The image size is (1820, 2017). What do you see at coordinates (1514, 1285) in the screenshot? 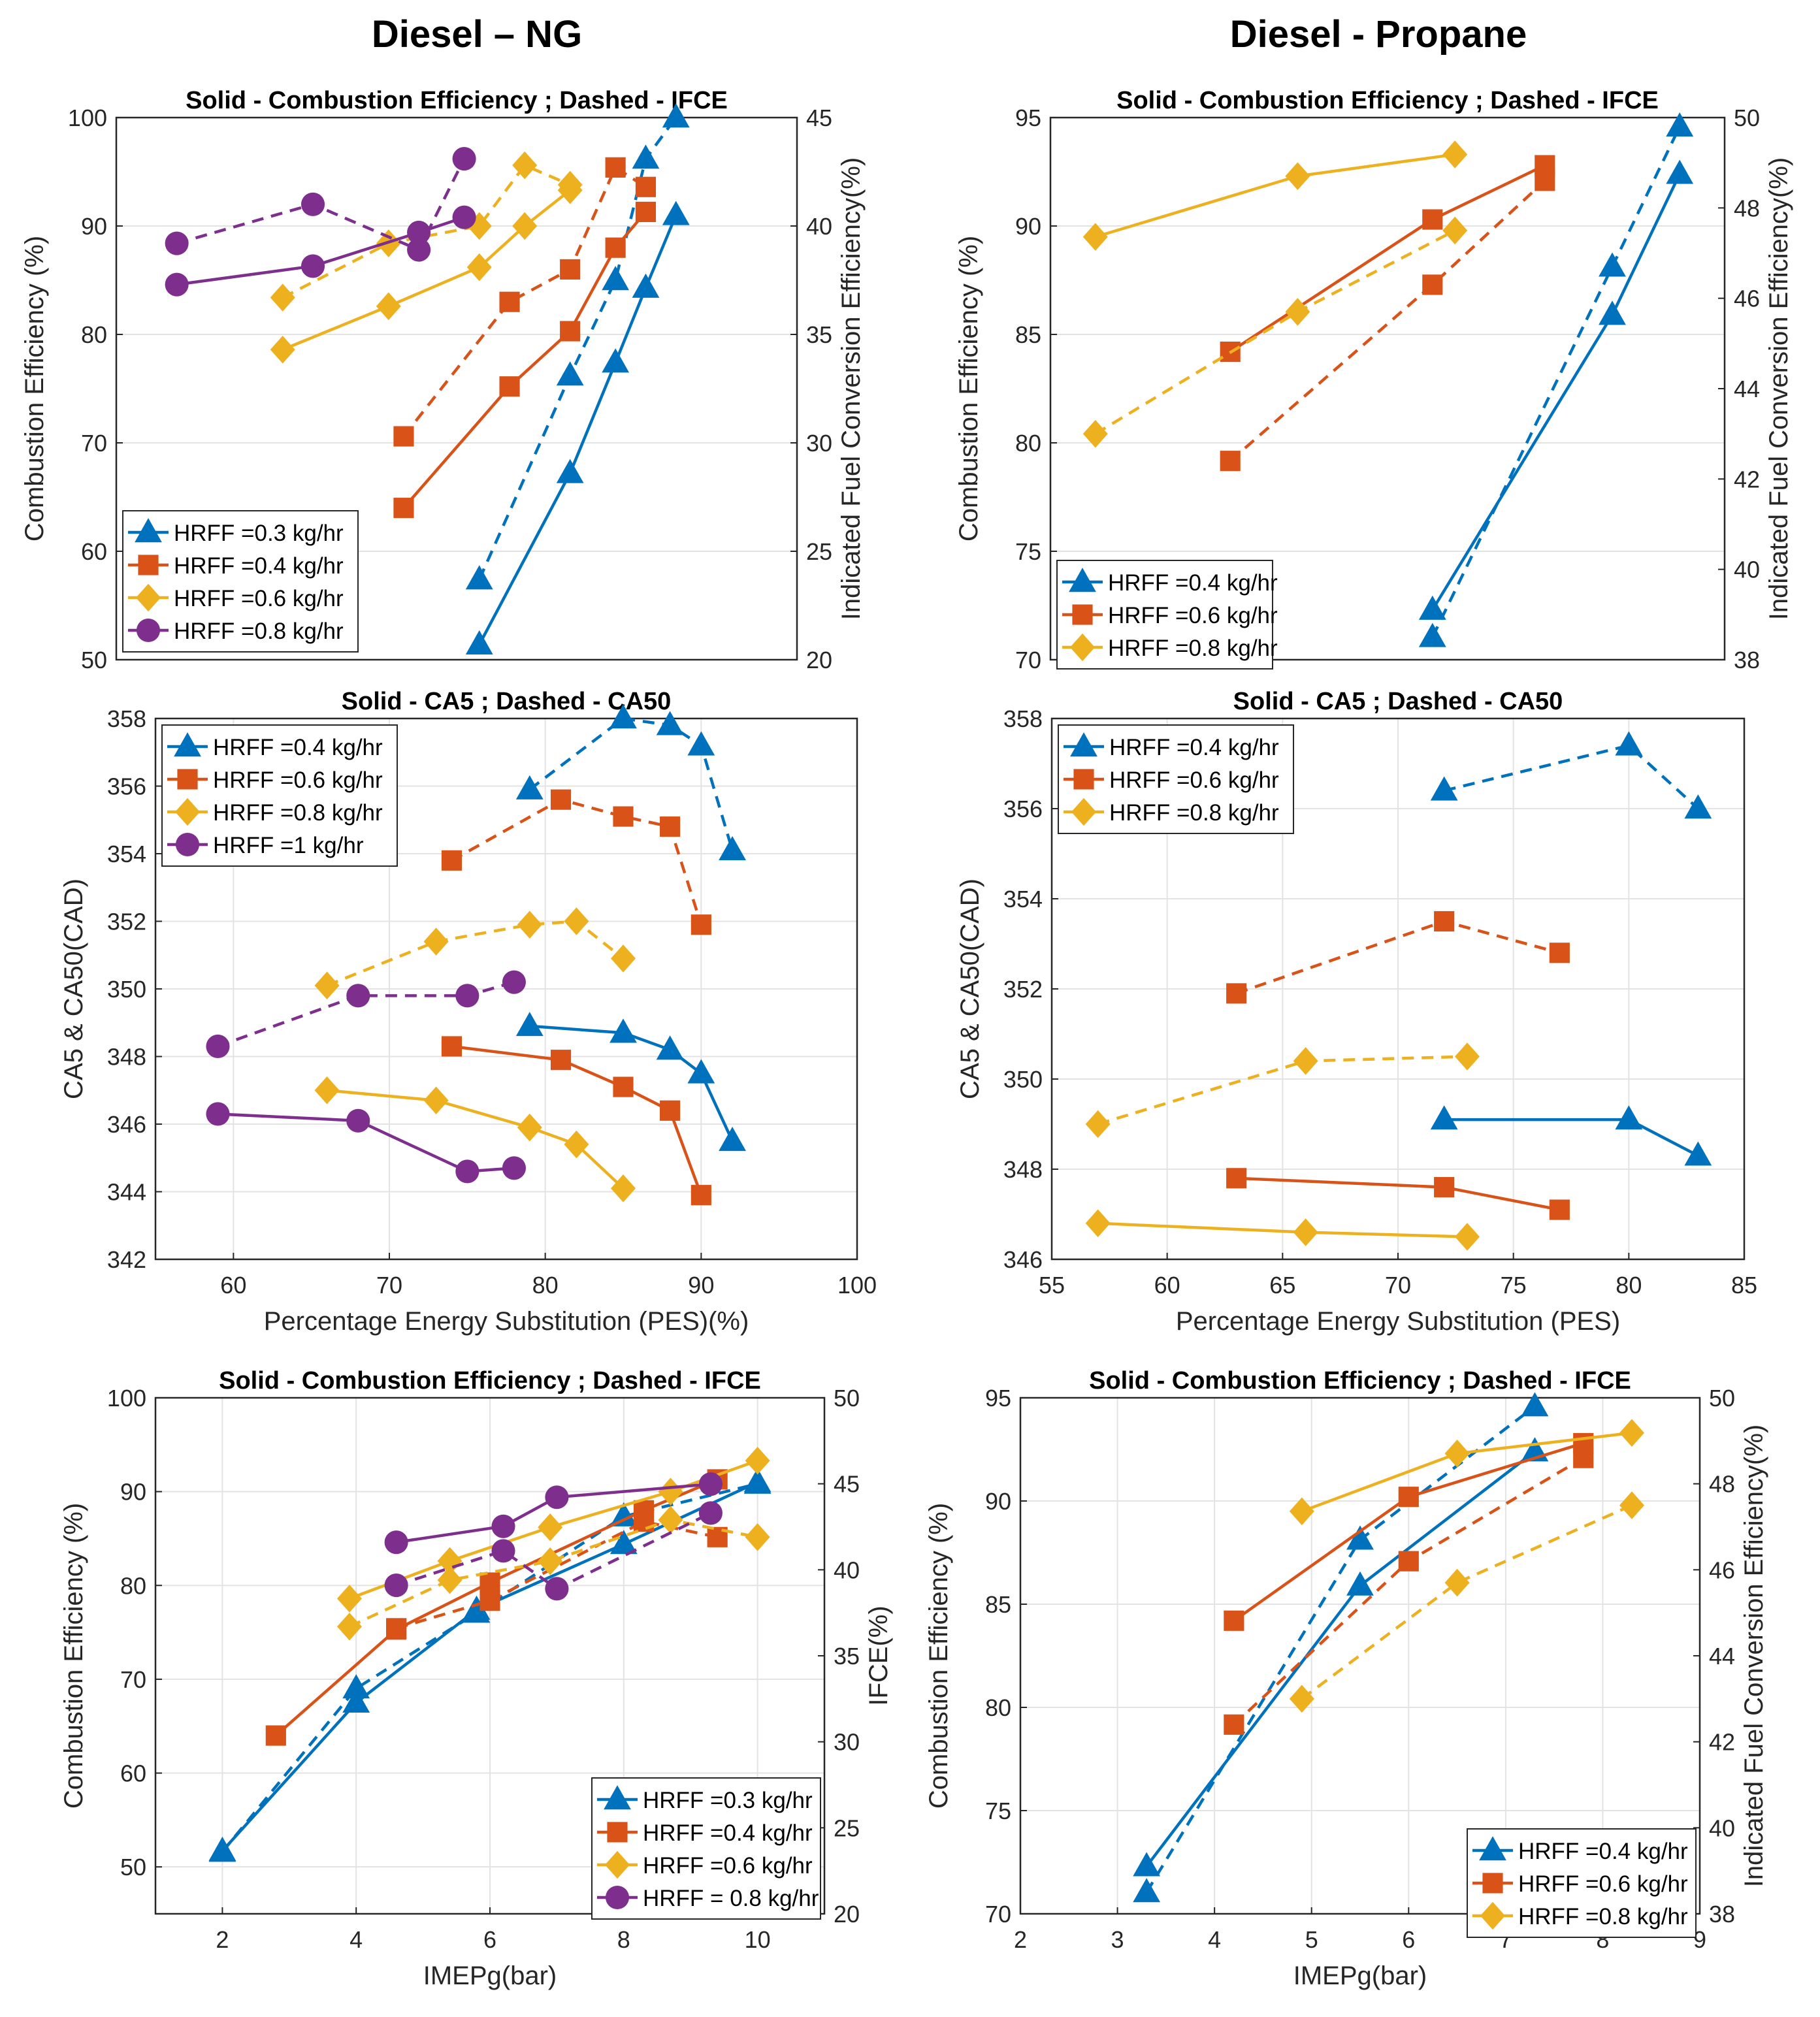
I see `x-tick-label: 75` at bounding box center [1514, 1285].